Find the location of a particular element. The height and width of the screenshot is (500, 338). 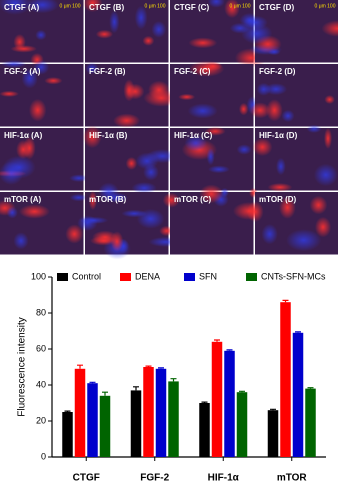

panel-label: mTOR (C) is located at coordinates (193, 199).